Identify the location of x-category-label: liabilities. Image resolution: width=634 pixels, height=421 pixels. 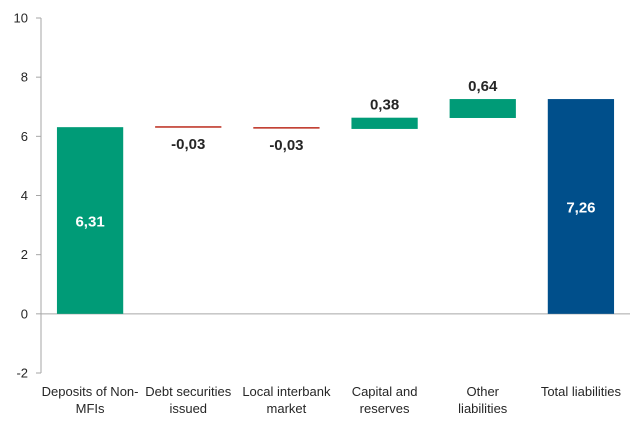
(483, 408).